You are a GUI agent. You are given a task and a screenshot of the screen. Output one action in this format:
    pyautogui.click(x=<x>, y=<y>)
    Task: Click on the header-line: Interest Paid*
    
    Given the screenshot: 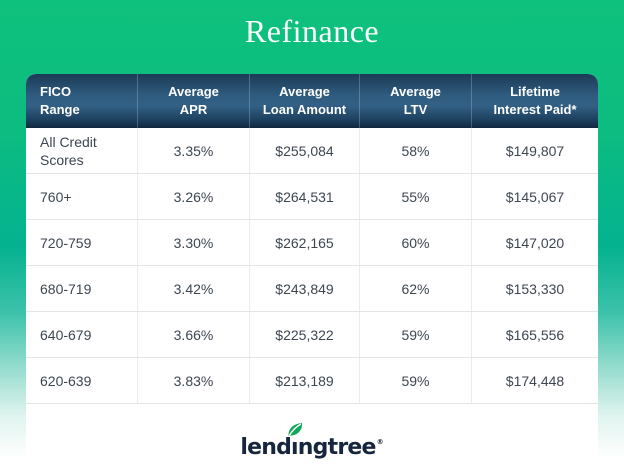 What is the action you would take?
    pyautogui.click(x=535, y=109)
    